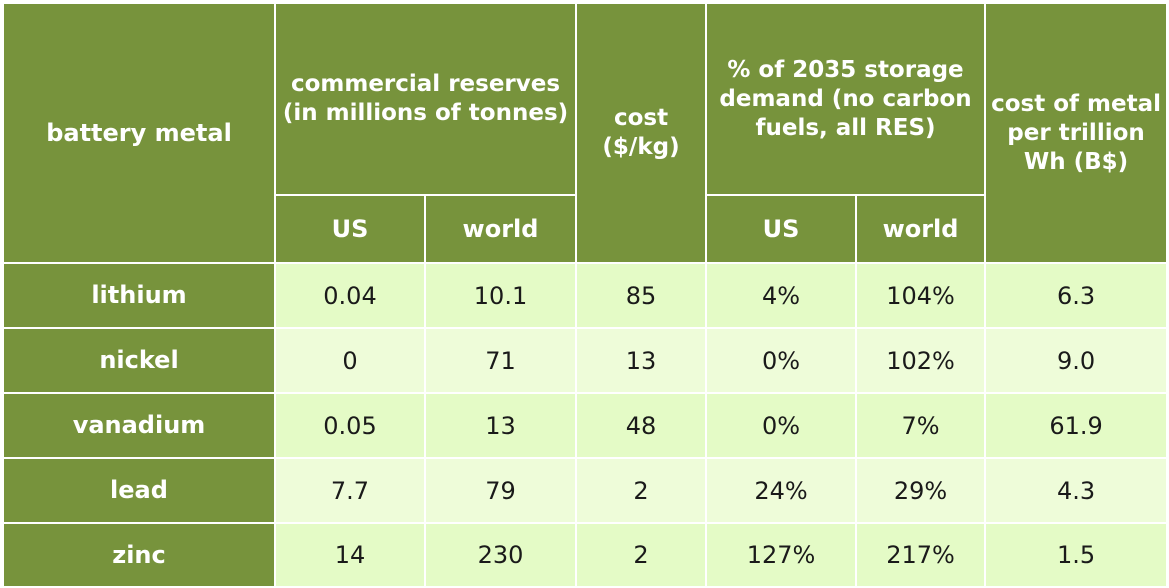 This screenshot has height=588, width=1169. What do you see at coordinates (781, 295) in the screenshot?
I see `cell-demand-us: 4%` at bounding box center [781, 295].